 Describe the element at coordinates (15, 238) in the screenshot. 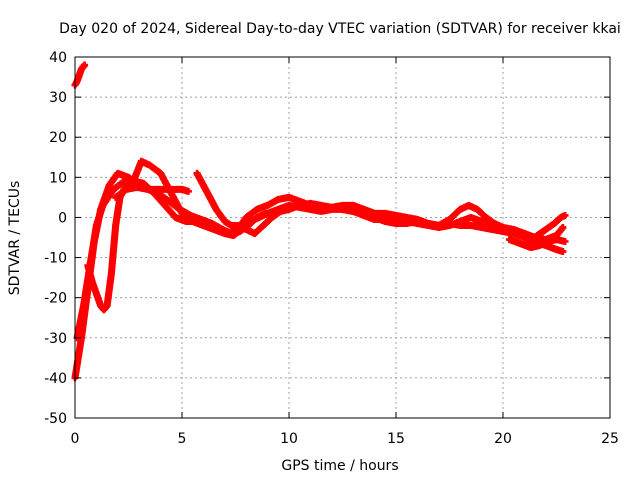

I see `y-axis-label: SDTVAR / TECUs` at that location.